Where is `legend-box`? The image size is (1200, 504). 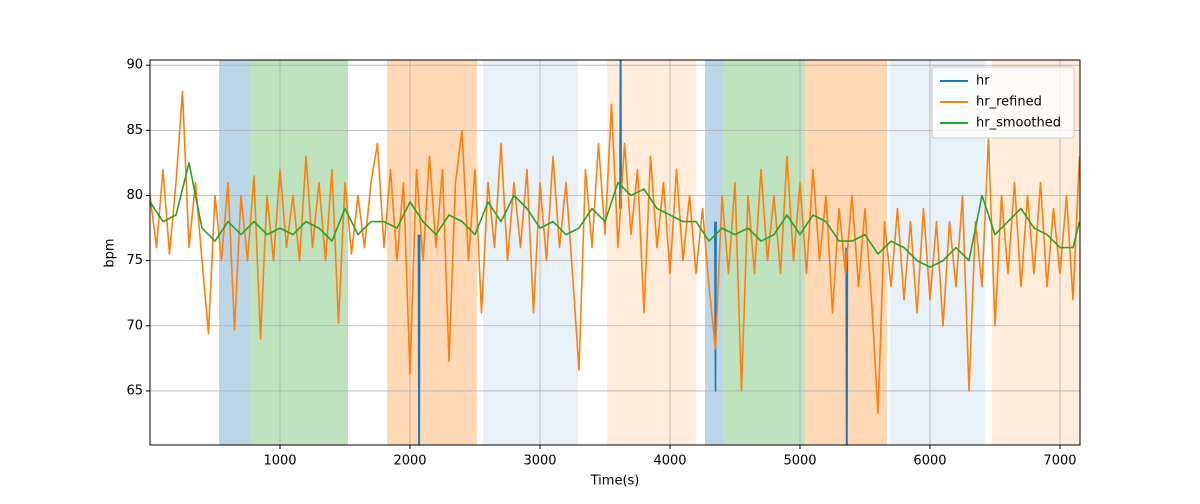
legend-box is located at coordinates (1003, 102).